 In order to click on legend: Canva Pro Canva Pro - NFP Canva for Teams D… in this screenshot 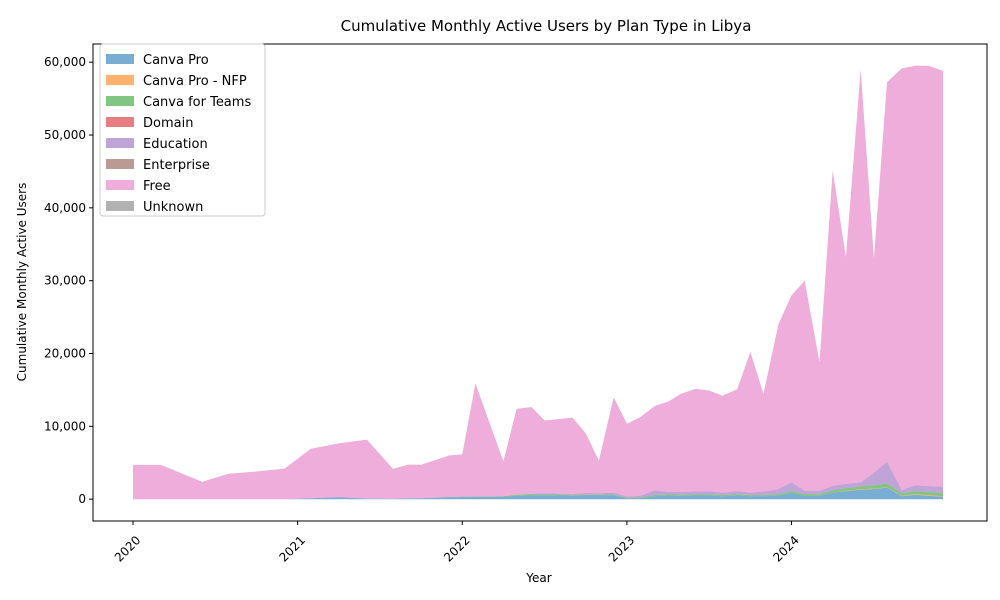, I will do `click(182, 130)`.